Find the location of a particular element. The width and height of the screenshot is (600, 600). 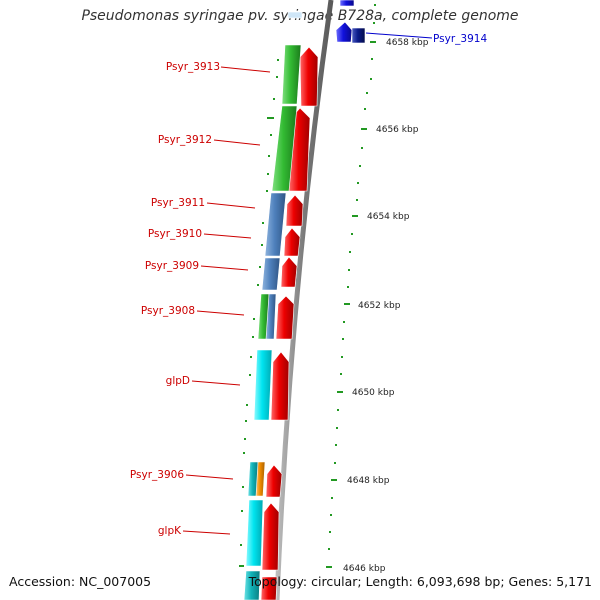

gene-label-glpd: glpD is located at coordinates (178, 381).